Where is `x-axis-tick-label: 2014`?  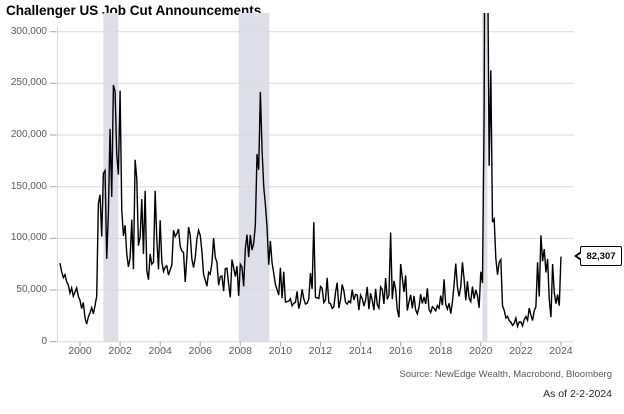 x-axis-tick-label: 2014 is located at coordinates (360, 351).